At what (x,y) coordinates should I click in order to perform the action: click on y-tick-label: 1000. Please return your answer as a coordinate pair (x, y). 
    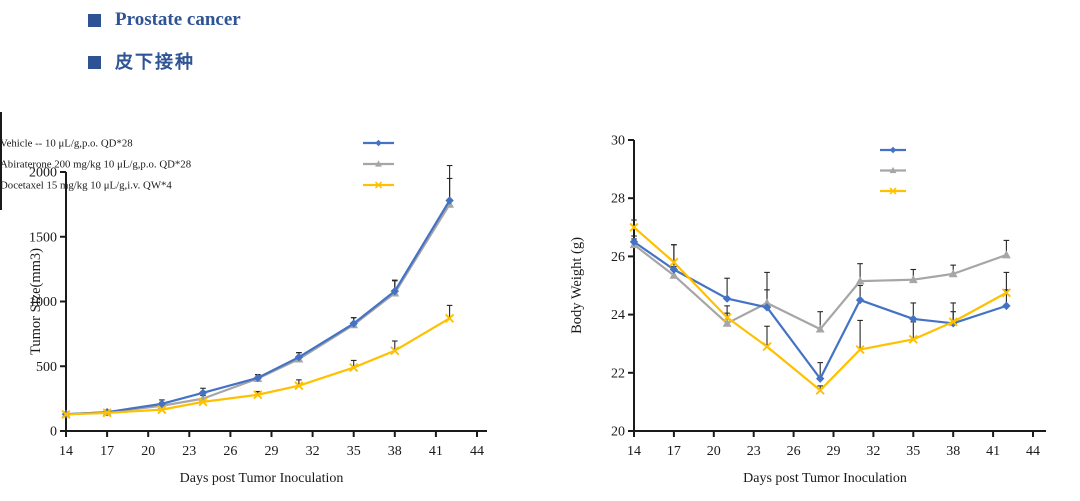
    Looking at the image, I should click on (43, 302).